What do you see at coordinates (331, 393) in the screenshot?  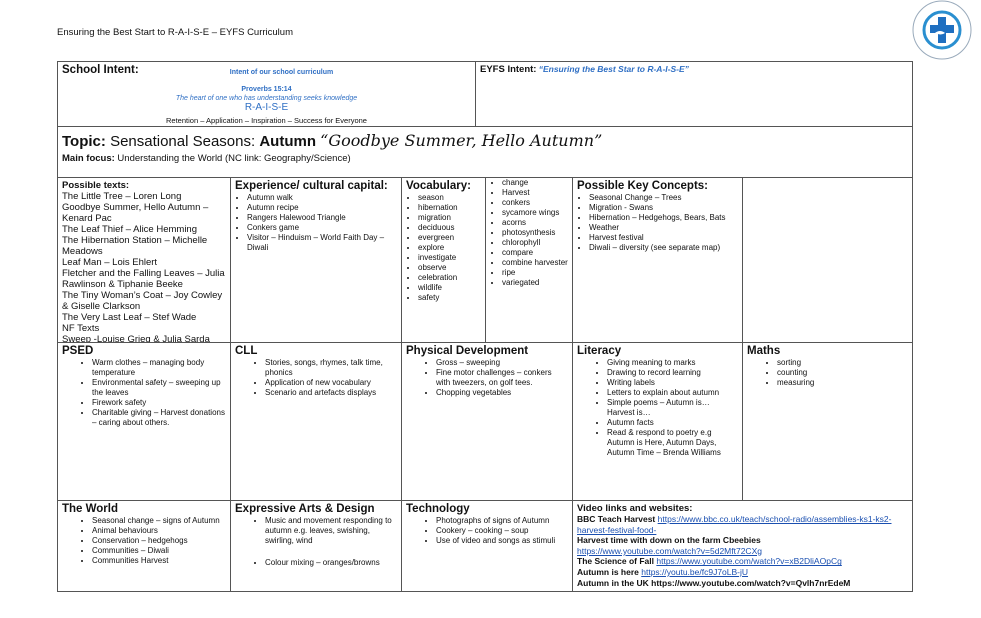 I see `list-item: Scenario and artefacts displays` at bounding box center [331, 393].